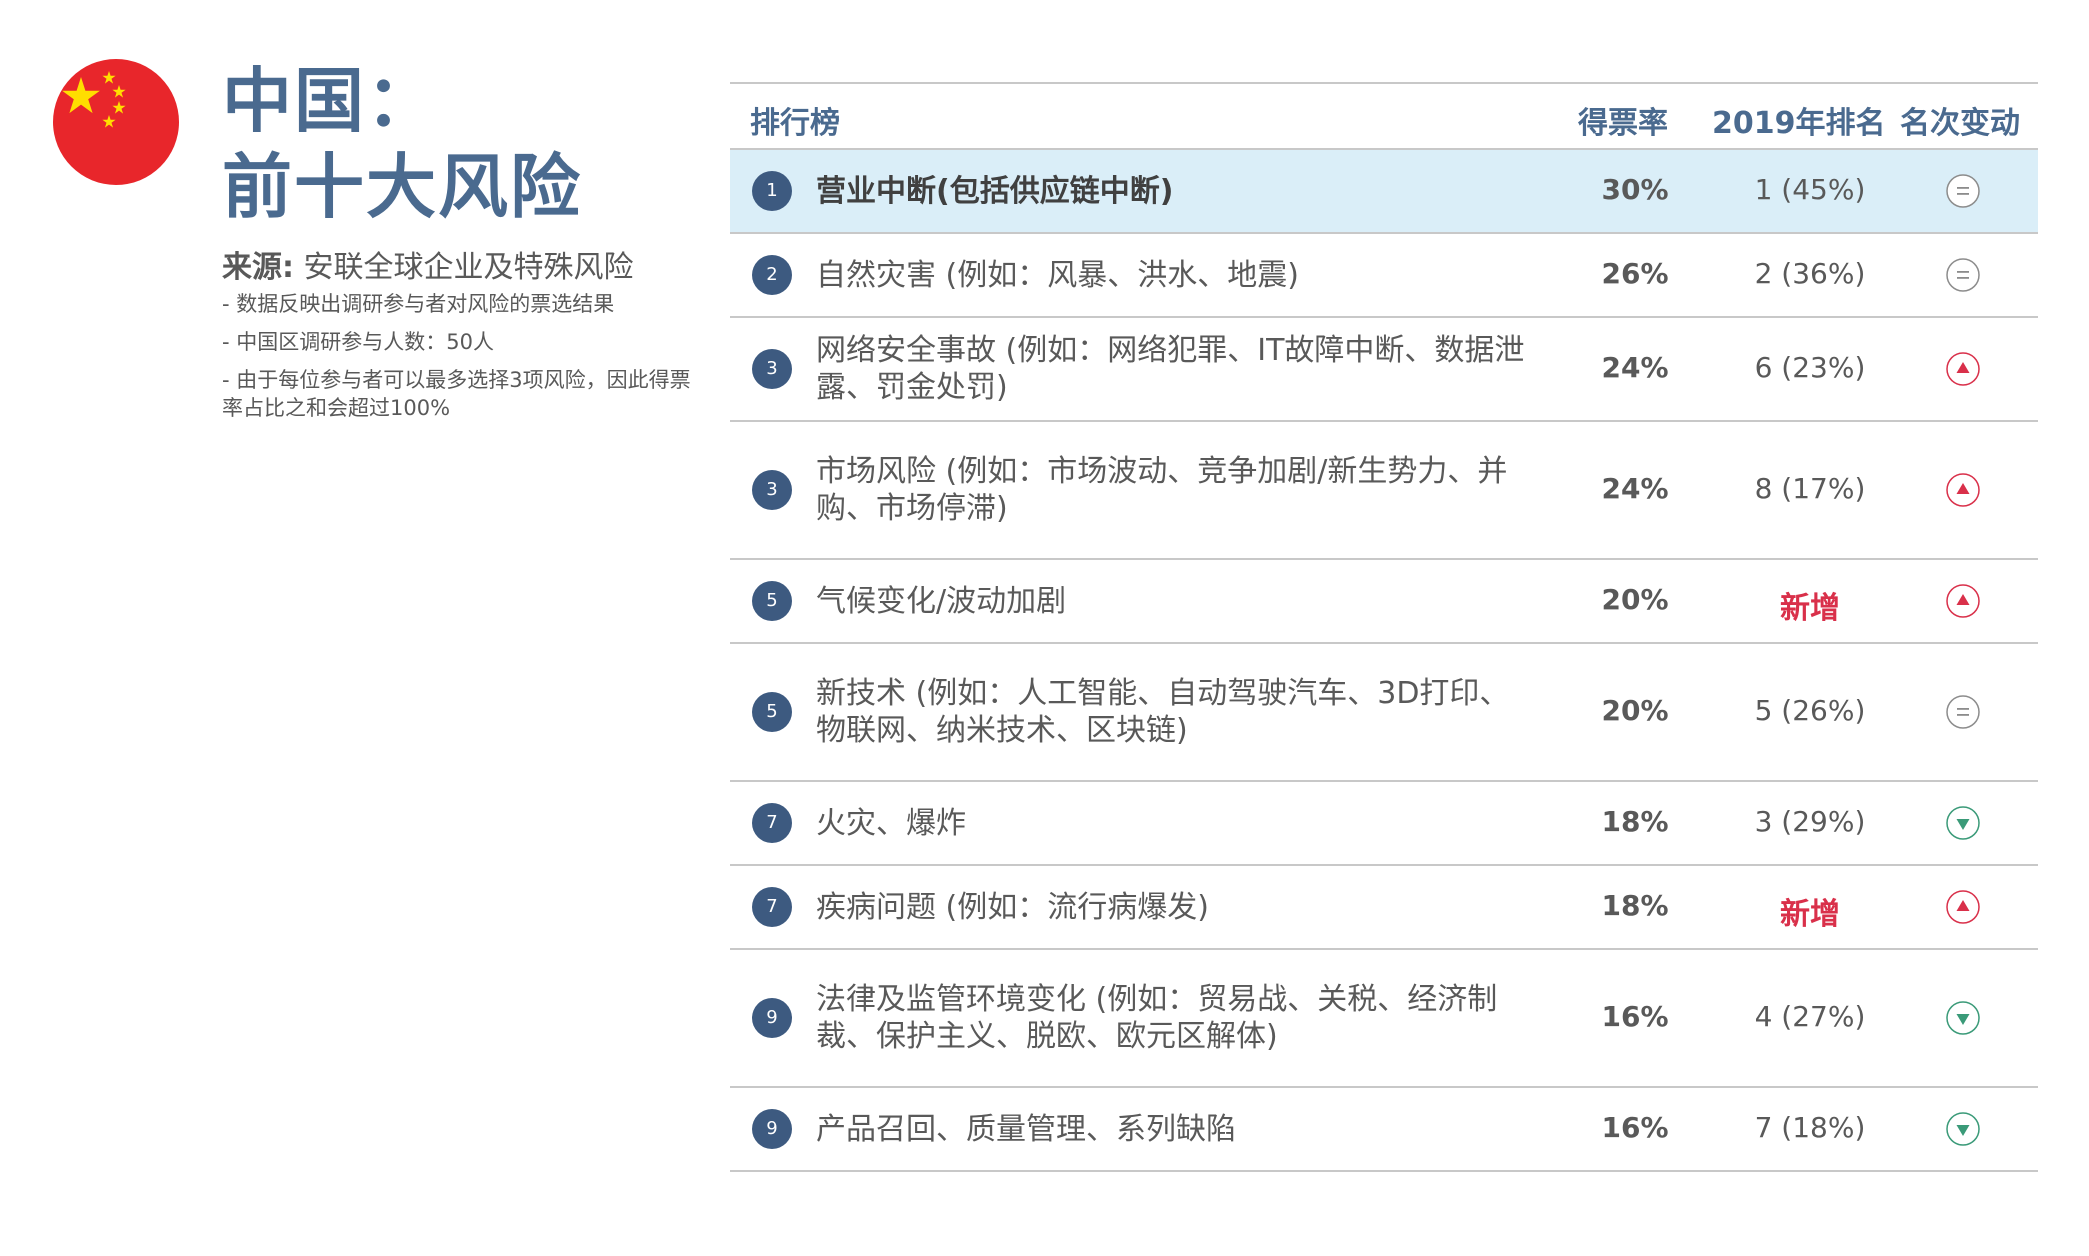  Describe the element at coordinates (1635, 189) in the screenshot. I see `vote-share: 30%` at that location.